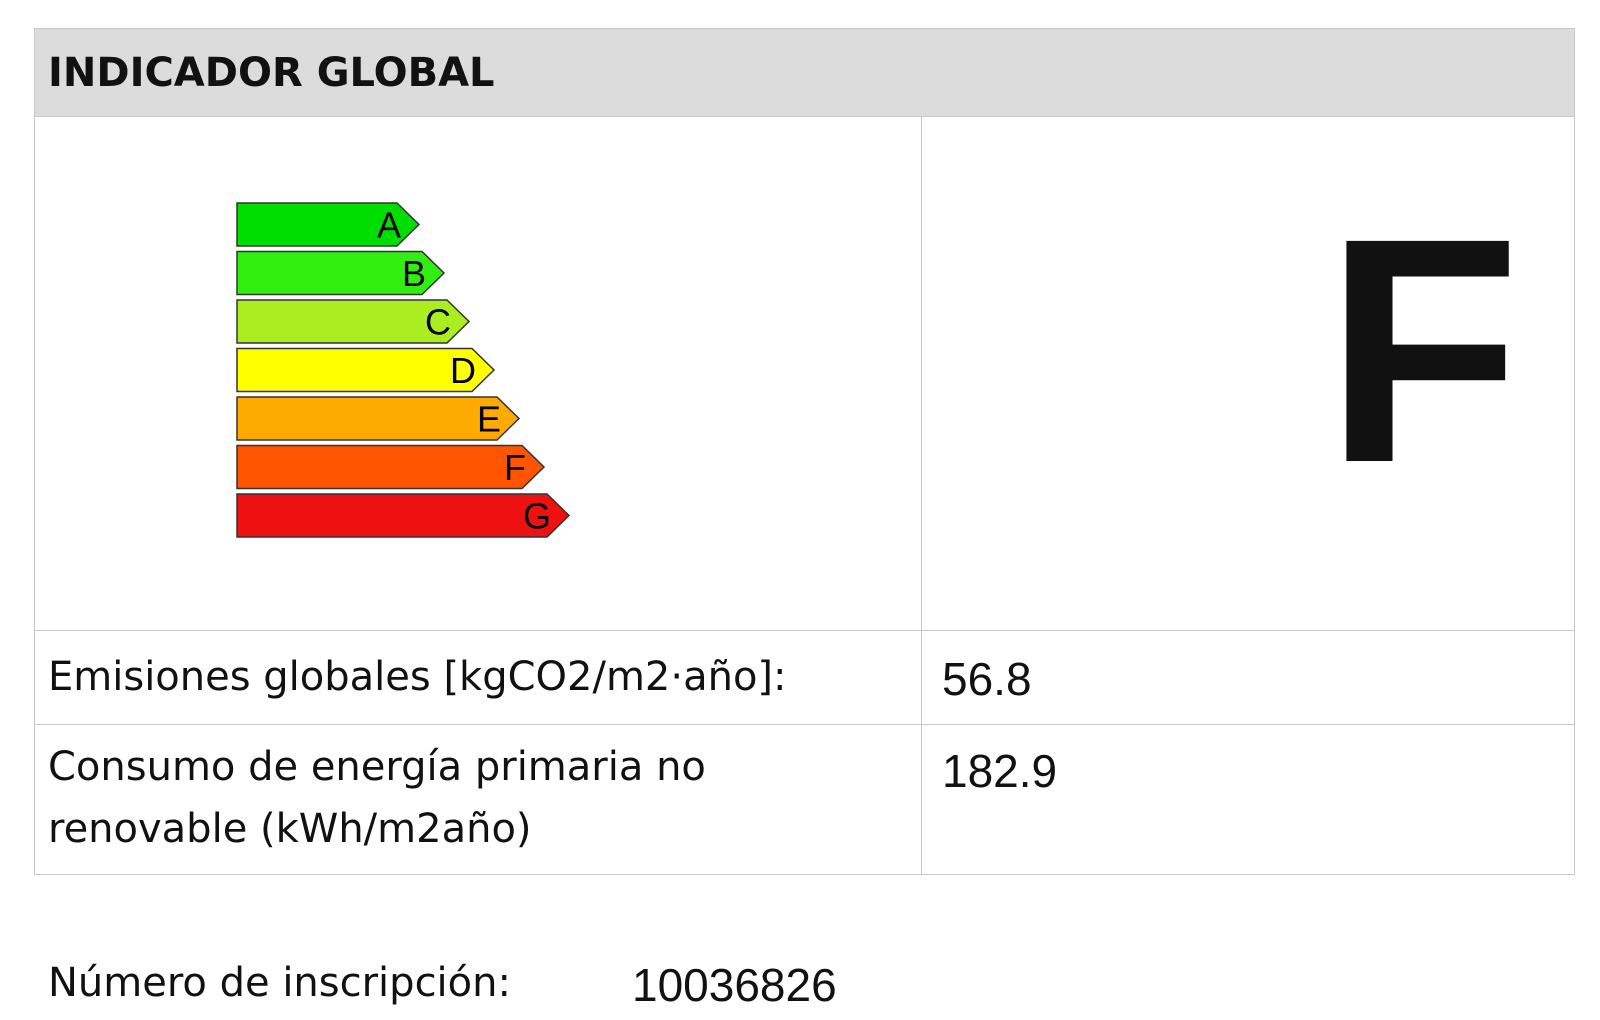 The width and height of the screenshot is (1600, 1020). I want to click on header-bar, so click(804, 72).